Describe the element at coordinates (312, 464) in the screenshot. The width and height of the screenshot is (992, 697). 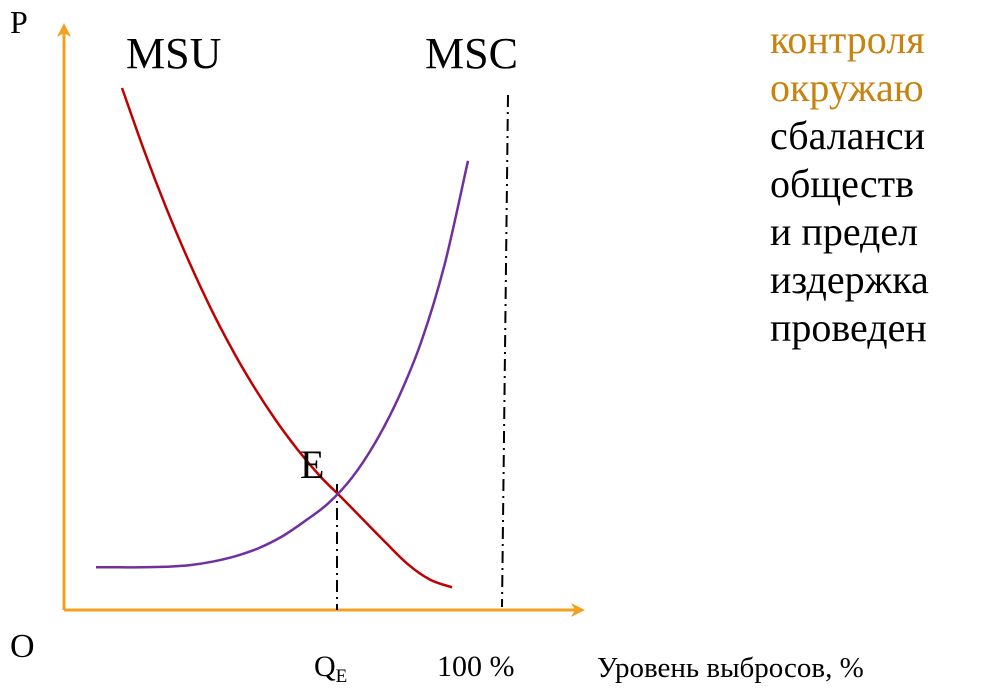
I see `equilibrium-label: E` at that location.